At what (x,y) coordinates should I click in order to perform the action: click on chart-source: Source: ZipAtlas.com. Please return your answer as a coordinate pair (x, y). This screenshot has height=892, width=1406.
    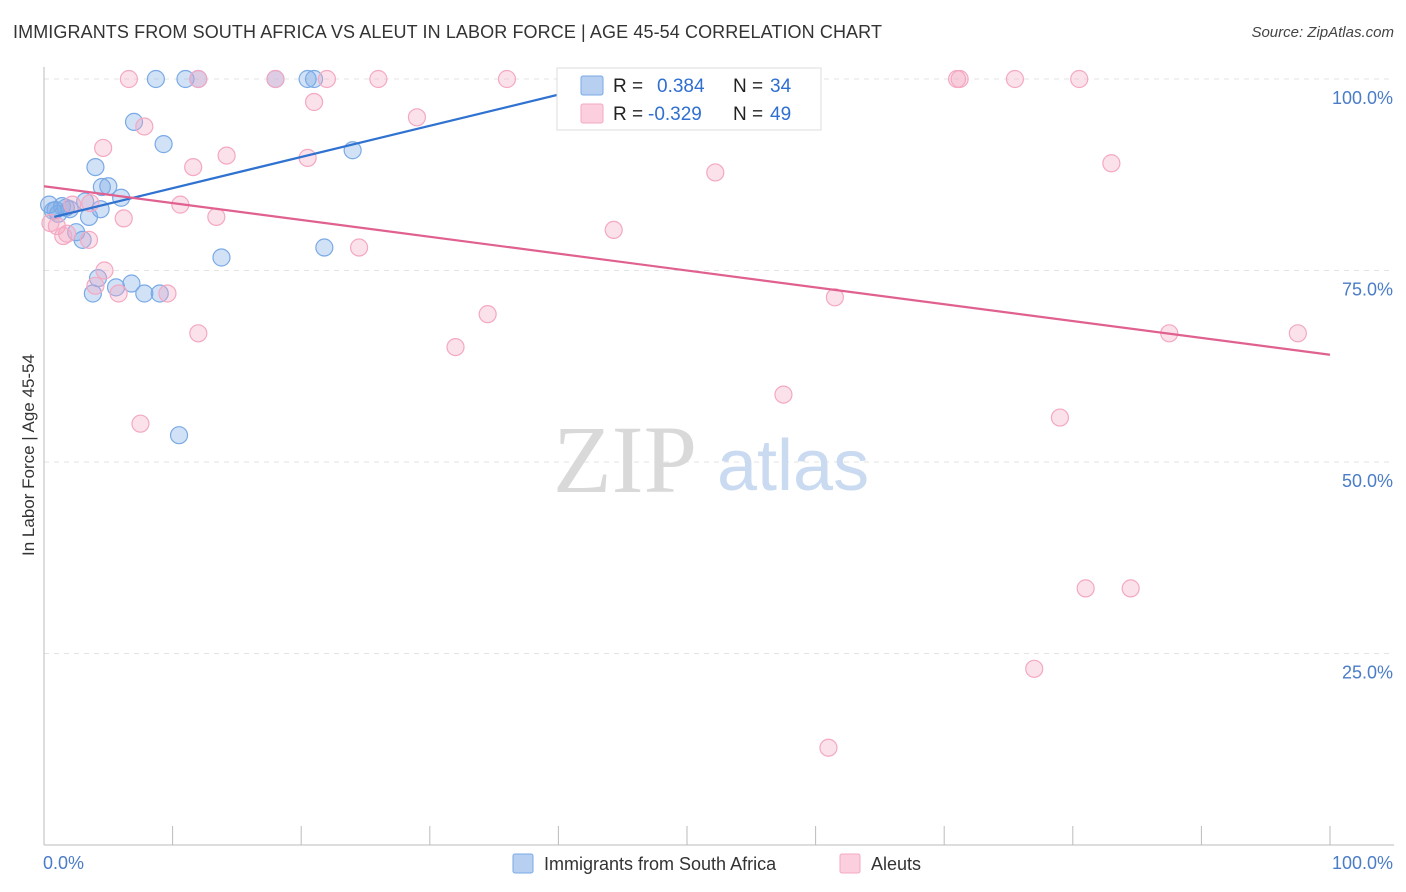
    Looking at the image, I should click on (1322, 32).